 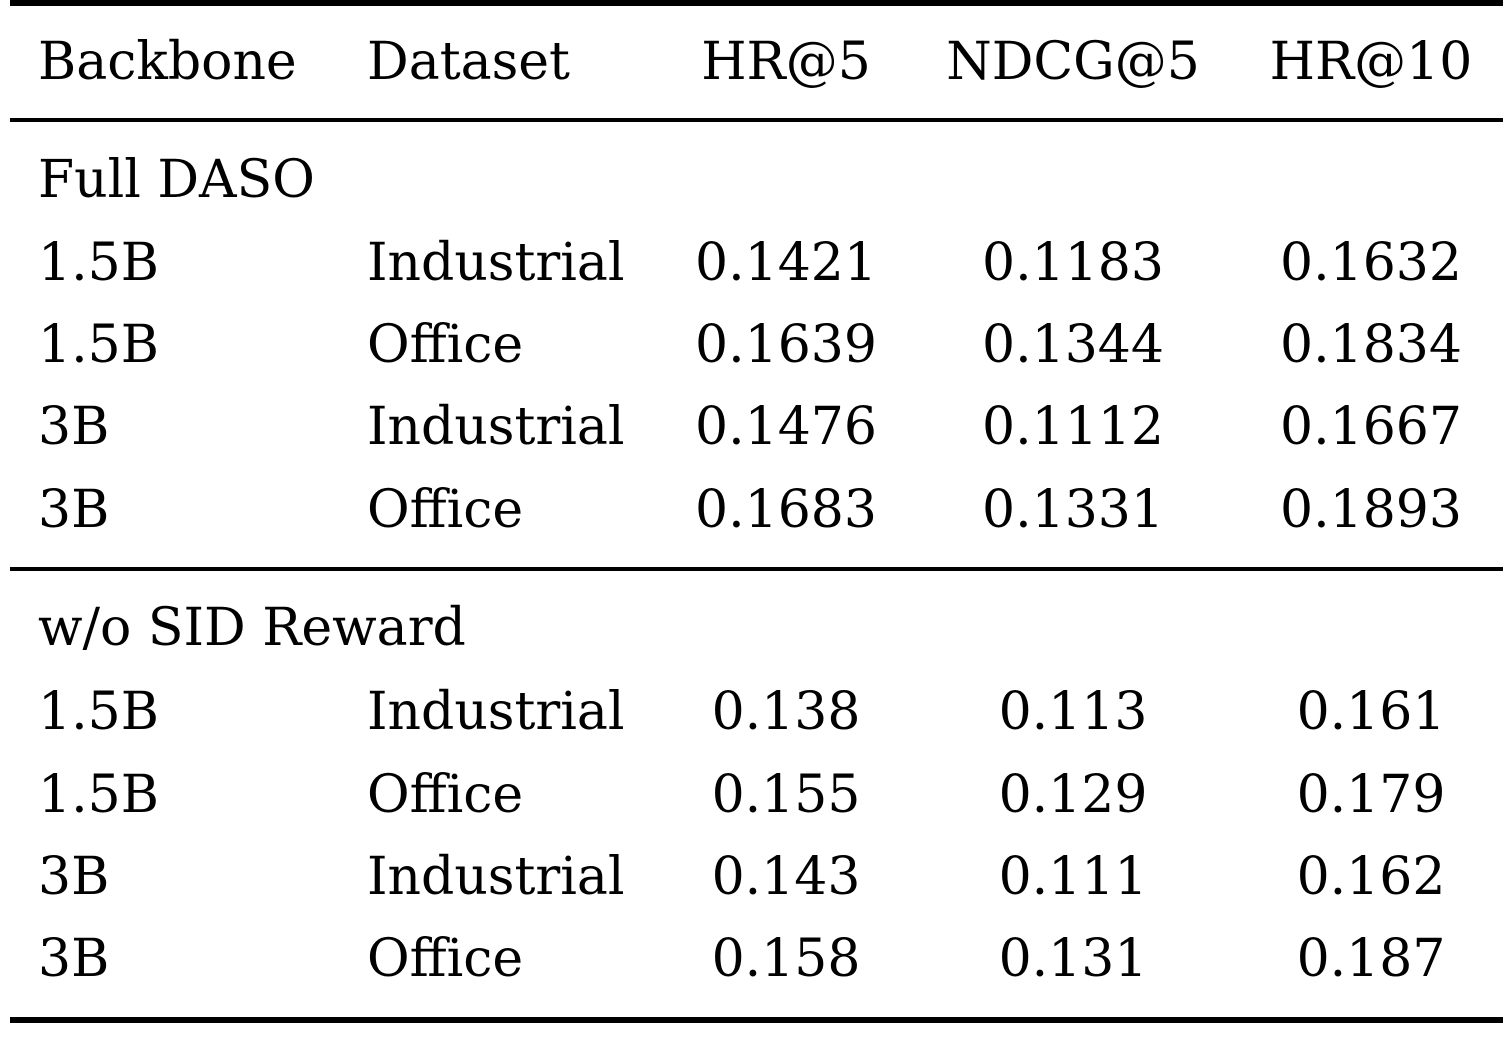 I want to click on header-hr10: HR@10, so click(x=1371, y=62).